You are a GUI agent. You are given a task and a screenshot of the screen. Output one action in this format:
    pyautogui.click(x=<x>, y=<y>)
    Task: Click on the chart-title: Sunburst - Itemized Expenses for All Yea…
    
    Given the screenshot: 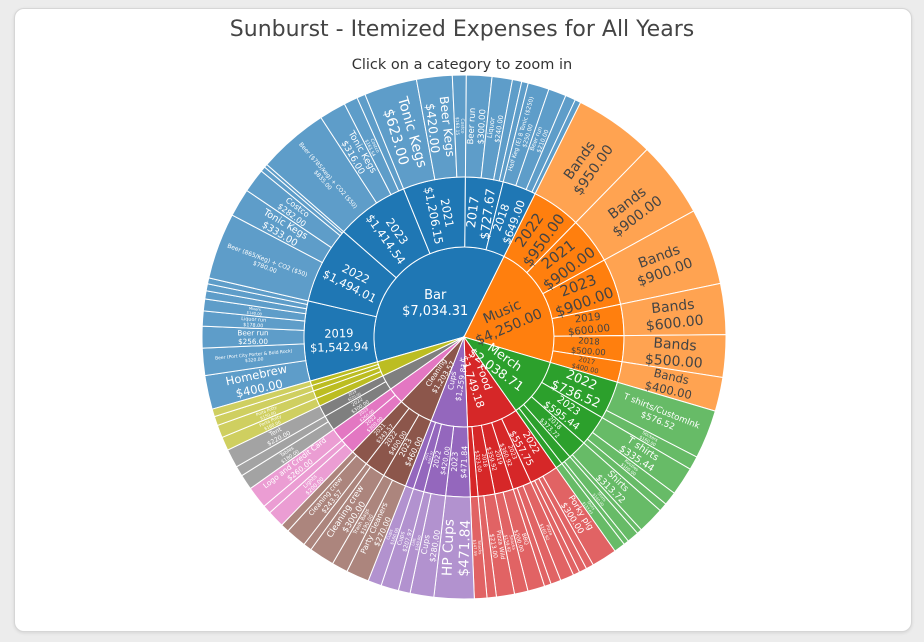 What is the action you would take?
    pyautogui.click(x=462, y=29)
    